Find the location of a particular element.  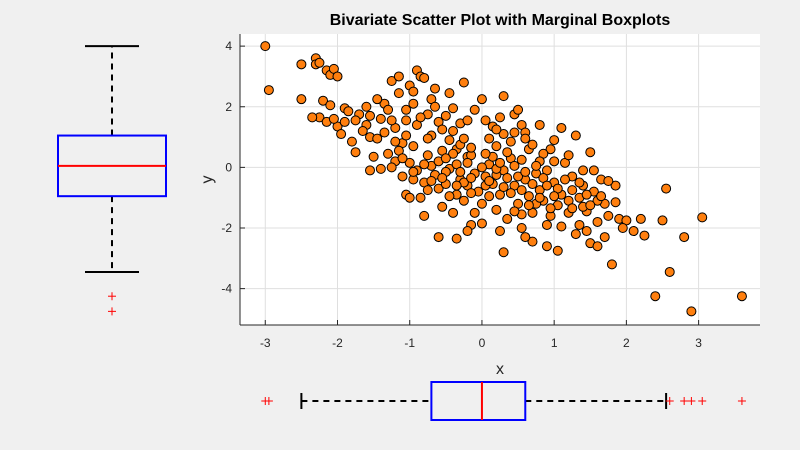

x-axis-label: x is located at coordinates (500, 369).